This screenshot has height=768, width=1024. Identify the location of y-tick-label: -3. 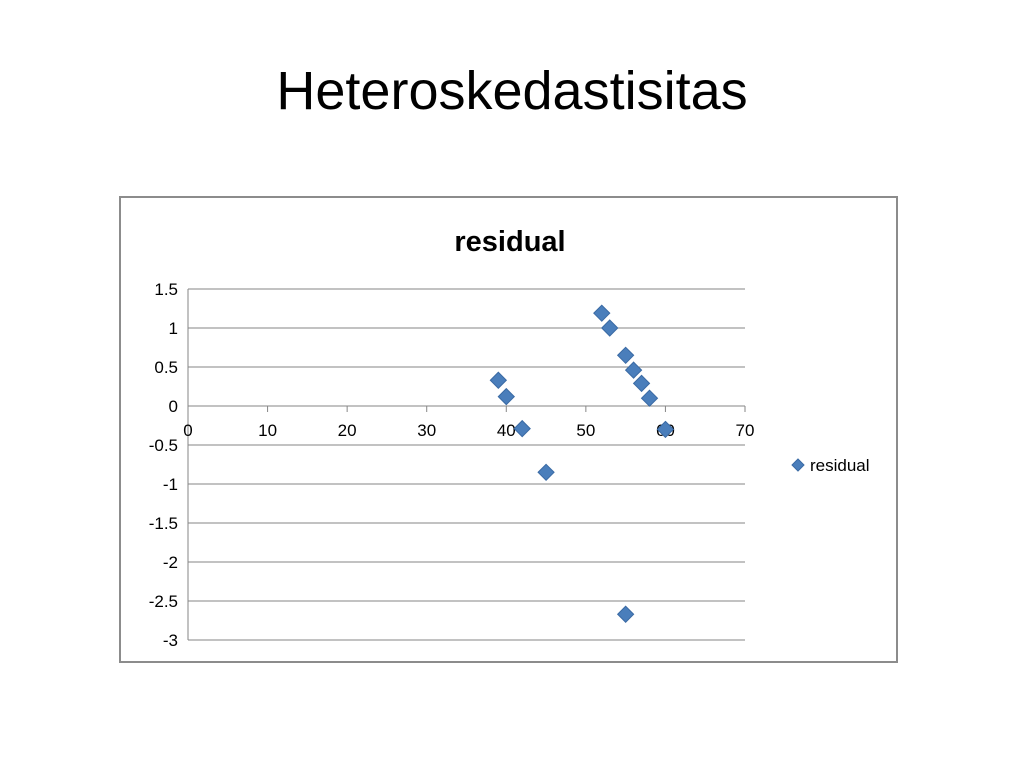
(170, 640).